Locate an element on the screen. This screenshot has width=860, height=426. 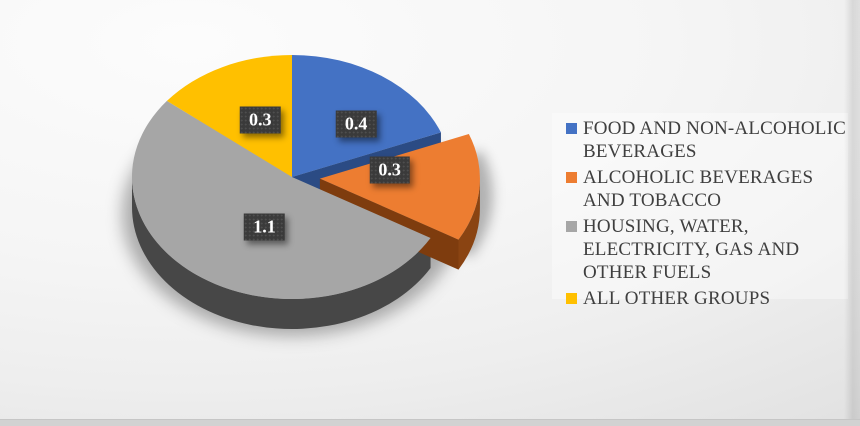
pie-slice-all-other-groups is located at coordinates (229, 116).